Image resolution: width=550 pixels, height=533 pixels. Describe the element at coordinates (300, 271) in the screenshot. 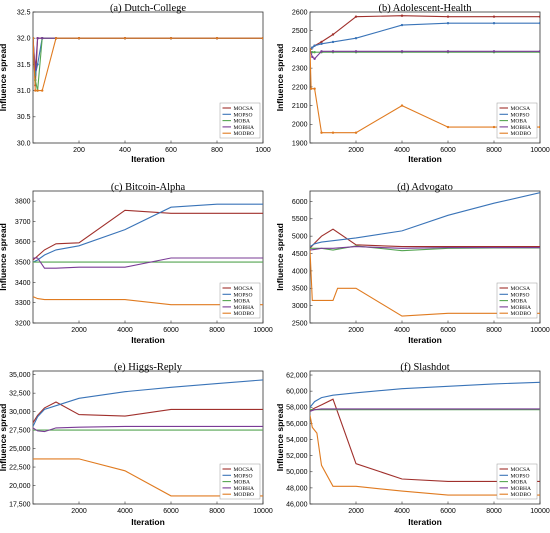

I see `y-tick-label: 4000` at that location.